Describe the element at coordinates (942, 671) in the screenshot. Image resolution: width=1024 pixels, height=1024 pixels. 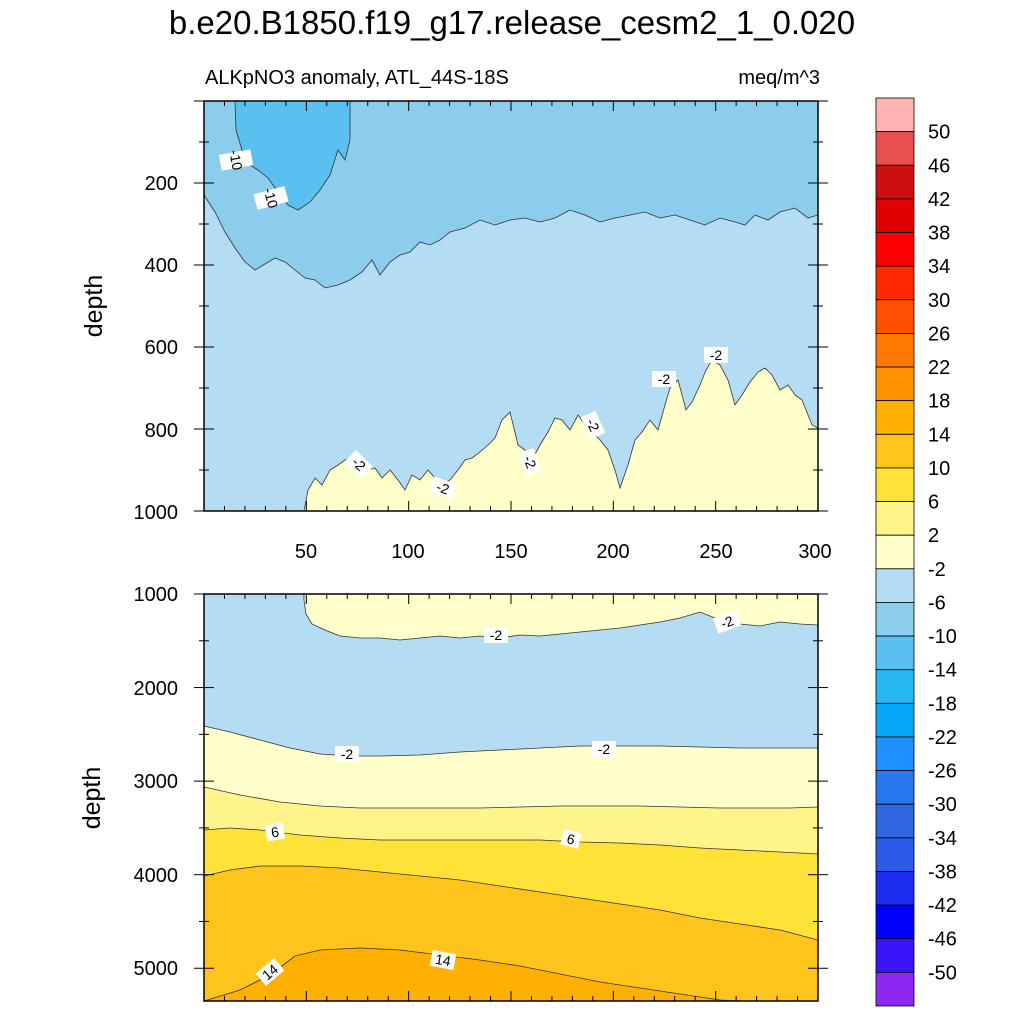
I see `colorbar-label: -14` at that location.